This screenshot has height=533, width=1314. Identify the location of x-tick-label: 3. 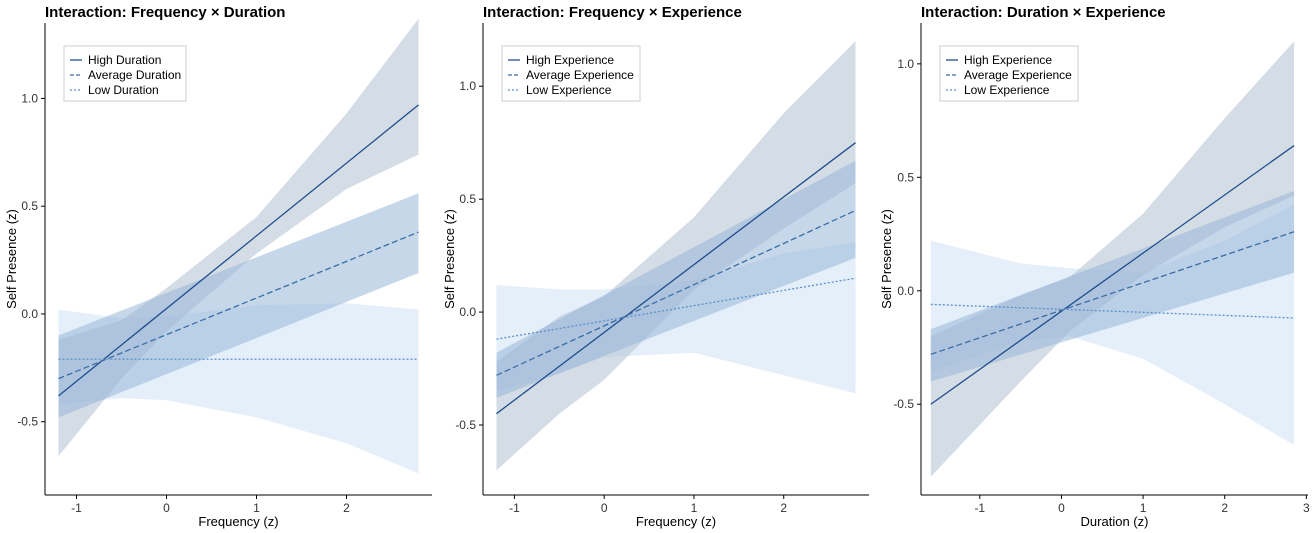
(1306, 508).